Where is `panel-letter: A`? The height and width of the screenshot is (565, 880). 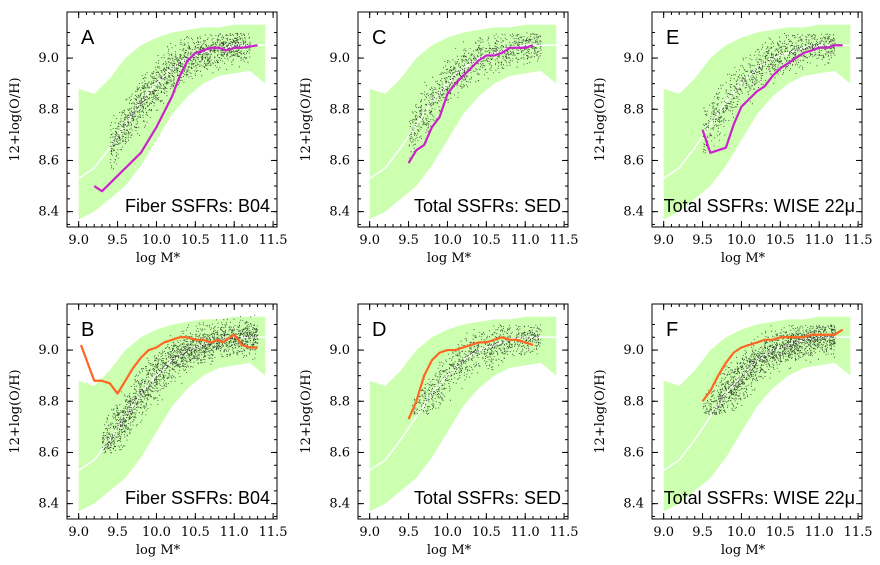 panel-letter: A is located at coordinates (88, 38).